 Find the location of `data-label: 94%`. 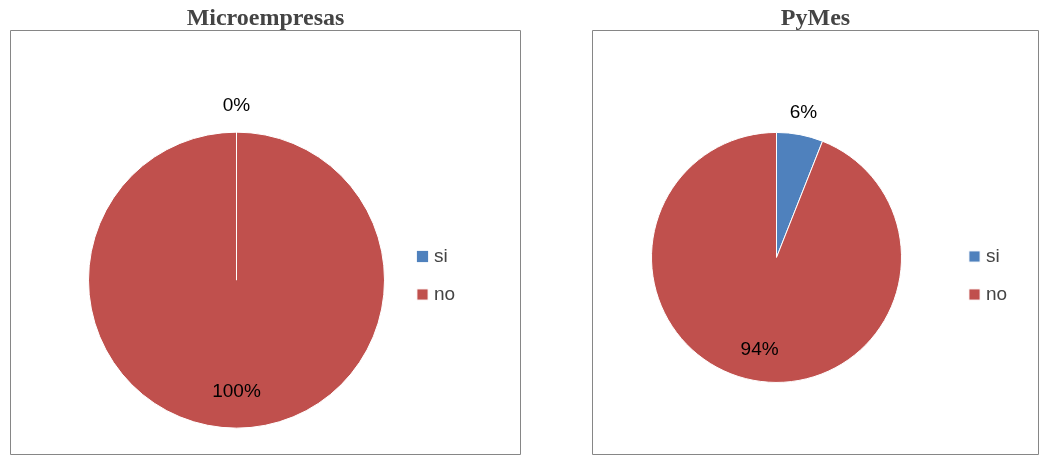

data-label: 94% is located at coordinates (759, 349).